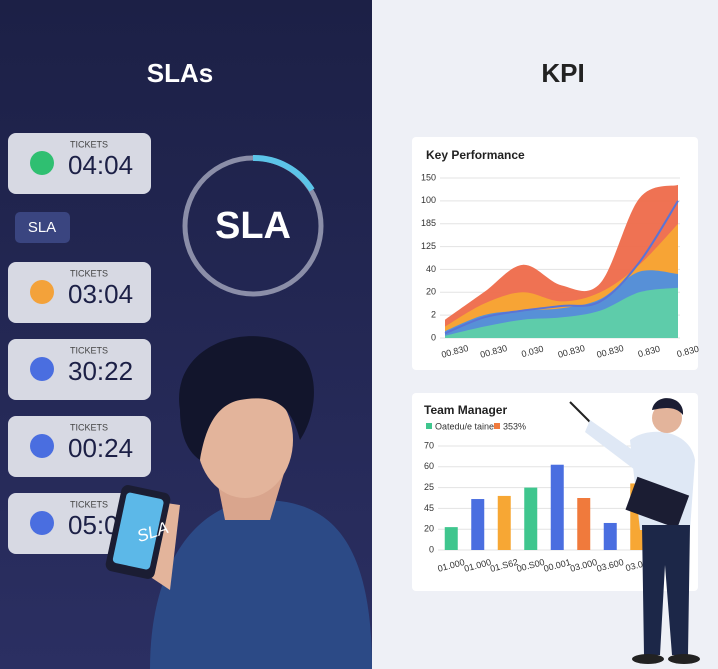  I want to click on badge-label: SLA, so click(42, 227).